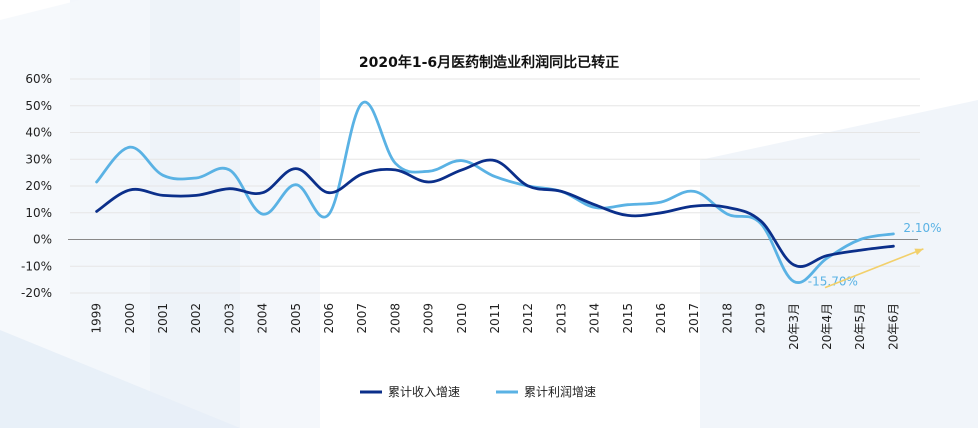 The image size is (978, 428). I want to click on y-tick-label: 30%, so click(38, 159).